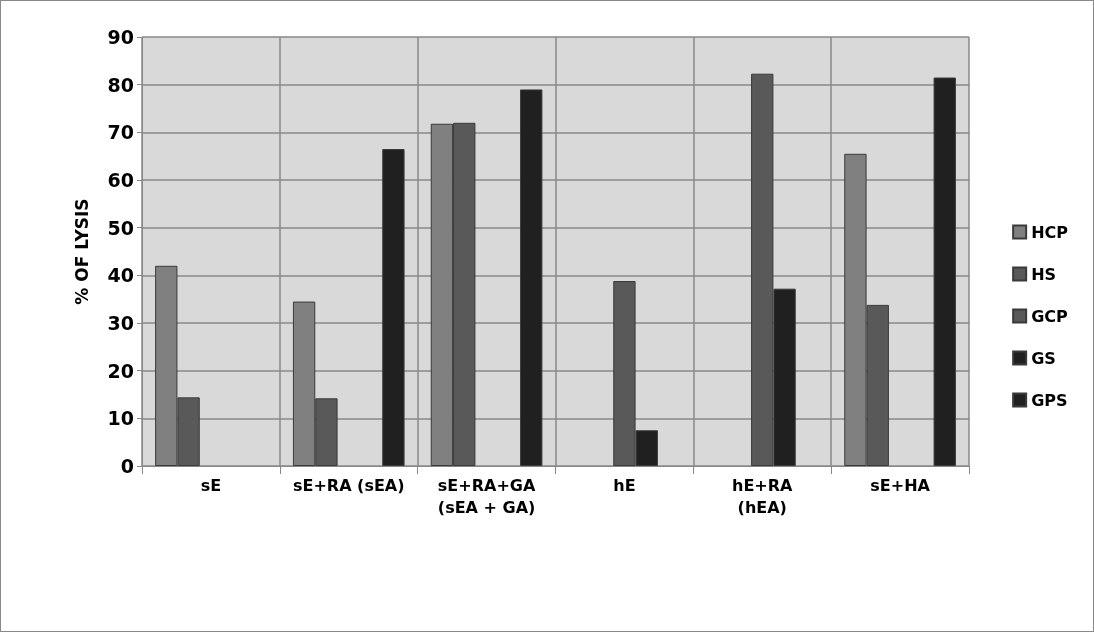 The height and width of the screenshot is (632, 1094). Describe the element at coordinates (486, 496) in the screenshot. I see `x-tick-label: sE+RA+GA (sEA + GA)` at that location.